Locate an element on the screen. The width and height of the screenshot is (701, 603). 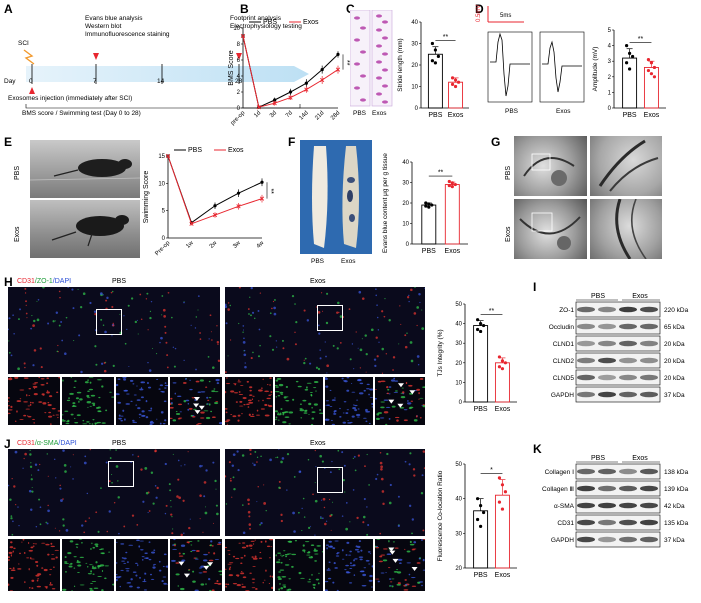
blot-row-label: Collagen Ⅲ is located at coordinates (558, 489).